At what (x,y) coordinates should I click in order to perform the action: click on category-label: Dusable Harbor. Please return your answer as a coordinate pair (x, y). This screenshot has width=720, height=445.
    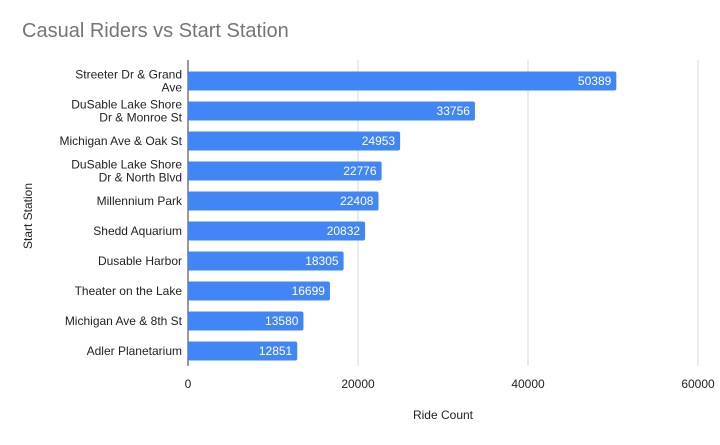
    Looking at the image, I should click on (140, 261).